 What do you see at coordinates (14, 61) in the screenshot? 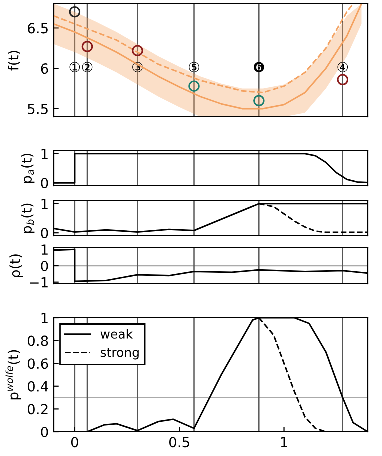
I see `y-axis-title: f(t)` at bounding box center [14, 61].